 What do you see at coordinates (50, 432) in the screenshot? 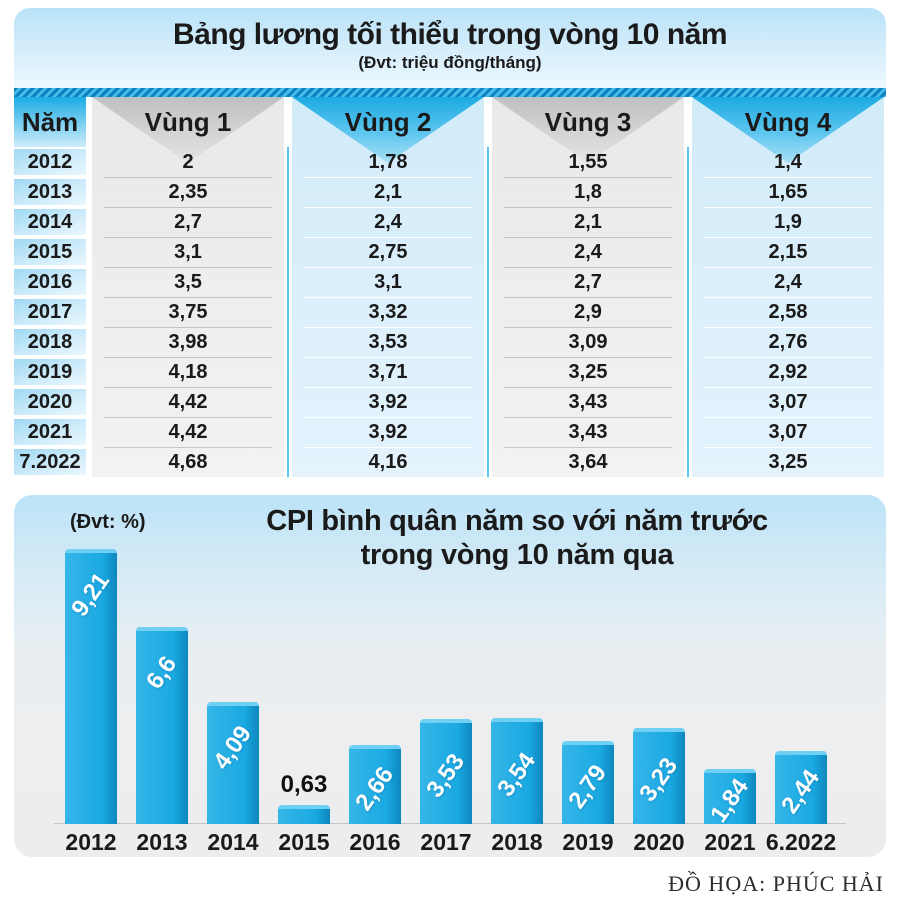
I see `year-cell: 2021` at bounding box center [50, 432].